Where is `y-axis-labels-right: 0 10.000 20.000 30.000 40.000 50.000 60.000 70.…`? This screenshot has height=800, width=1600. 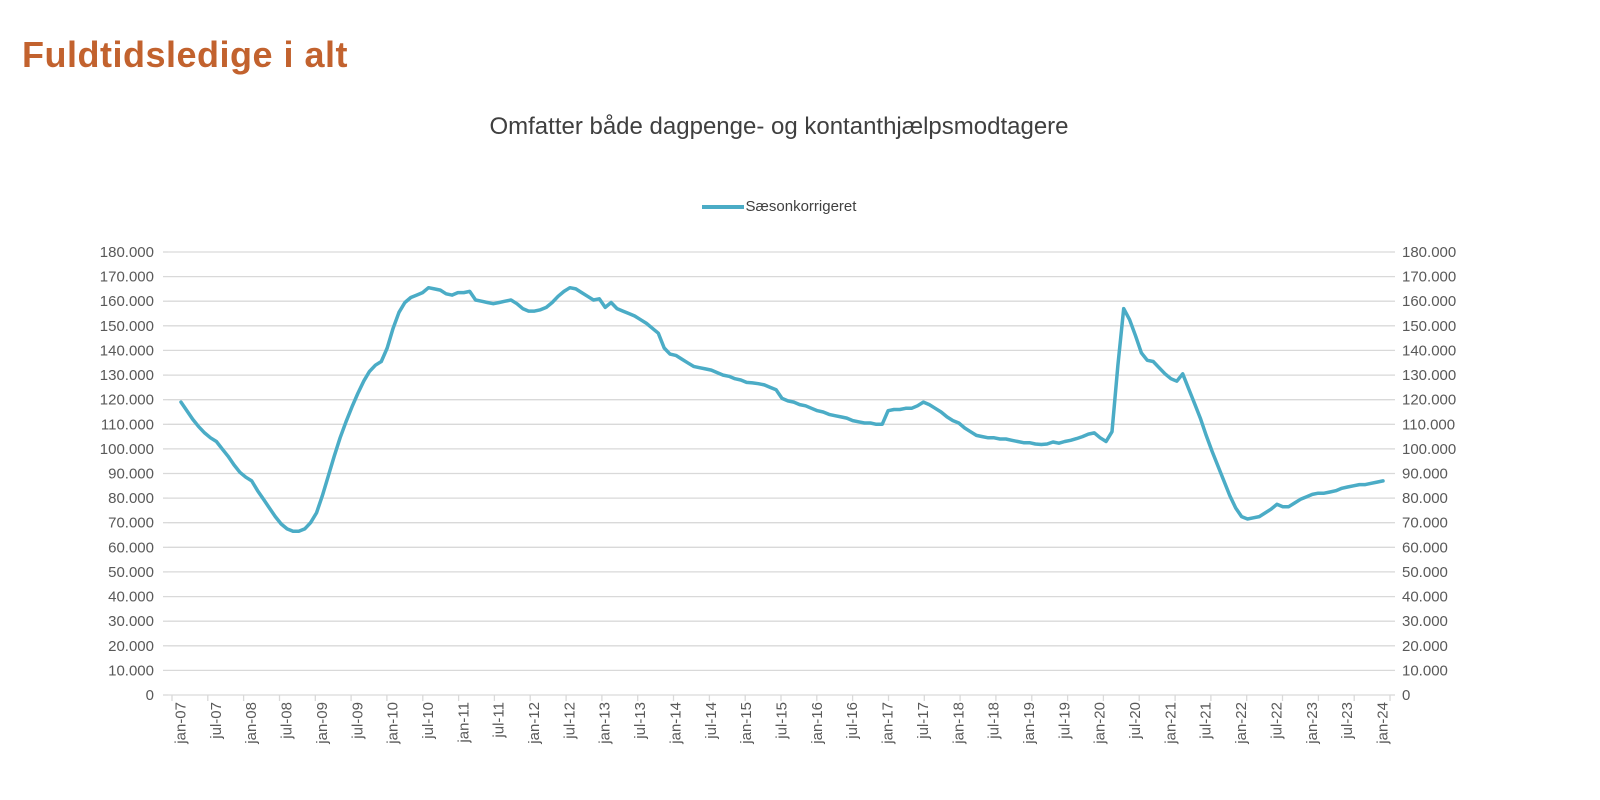
y-axis-labels-right: 0 10.000 20.000 30.000 40.000 50.000 60.000 70.… is located at coordinates (1429, 474).